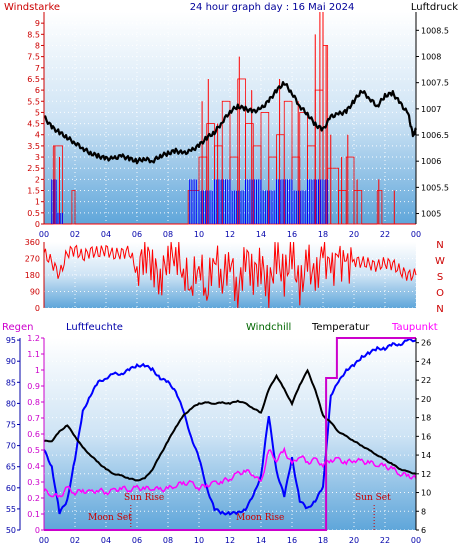 Image resolution: width=462 pixels, height=550 pixels. Describe the element at coordinates (426, 436) in the screenshot. I see `temperature-tick-label: 16` at that location.